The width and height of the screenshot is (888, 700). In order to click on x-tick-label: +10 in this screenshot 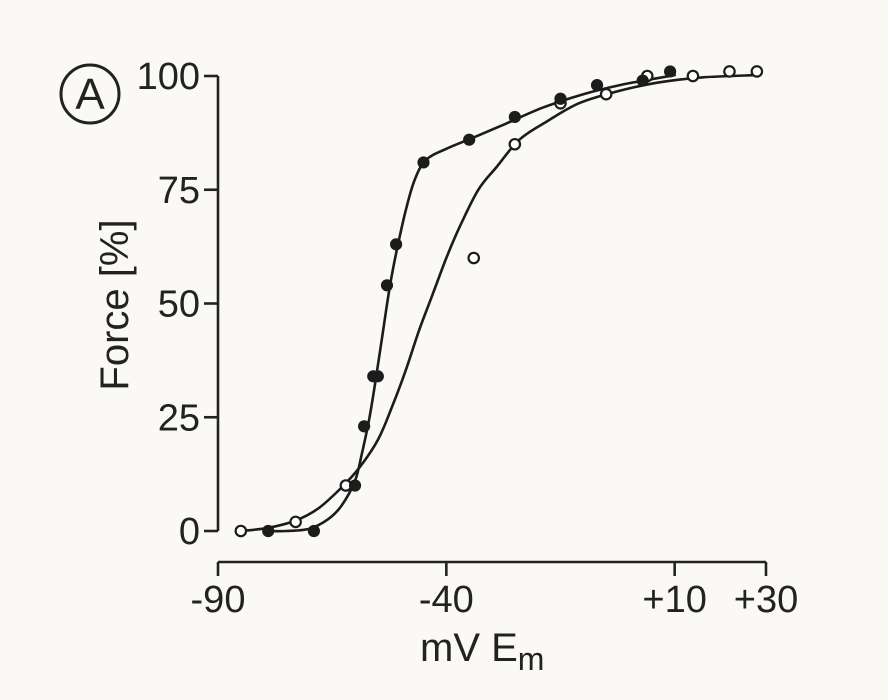, I will do `click(674, 600)`.